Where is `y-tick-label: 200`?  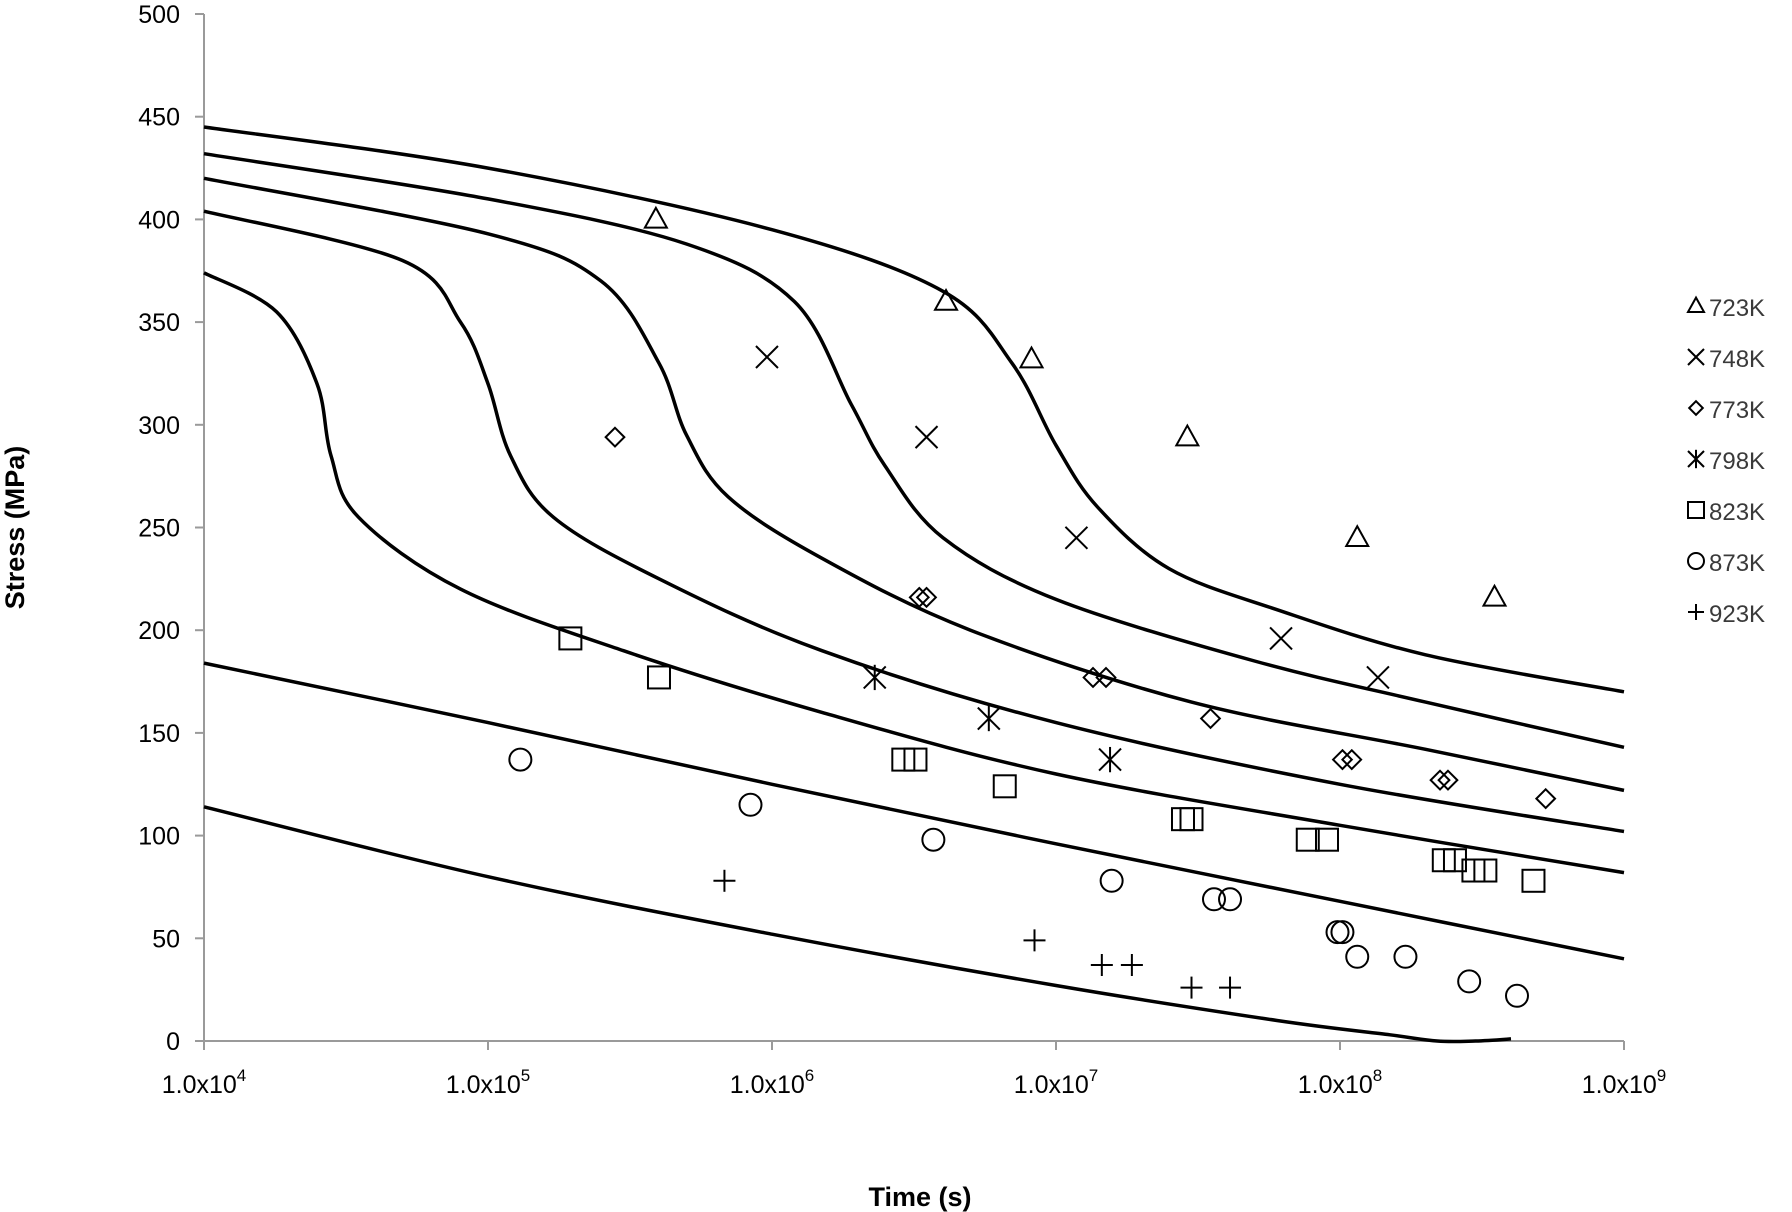
y-tick-label: 200 is located at coordinates (159, 631).